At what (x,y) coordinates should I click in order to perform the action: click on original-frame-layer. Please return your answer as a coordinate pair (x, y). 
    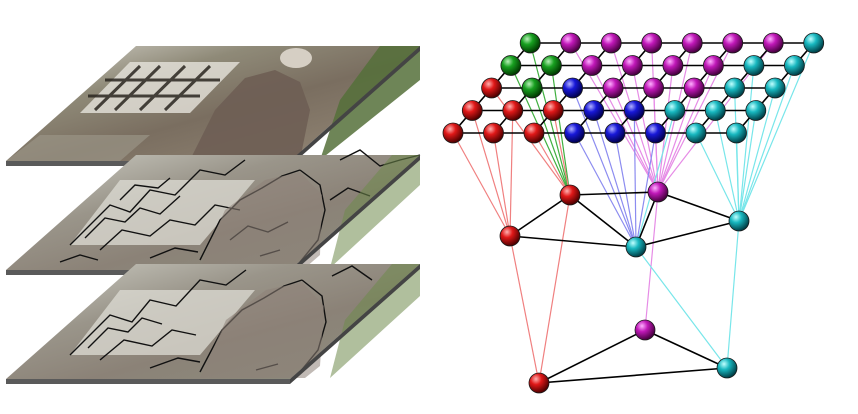
    Looking at the image, I should click on (213, 106).